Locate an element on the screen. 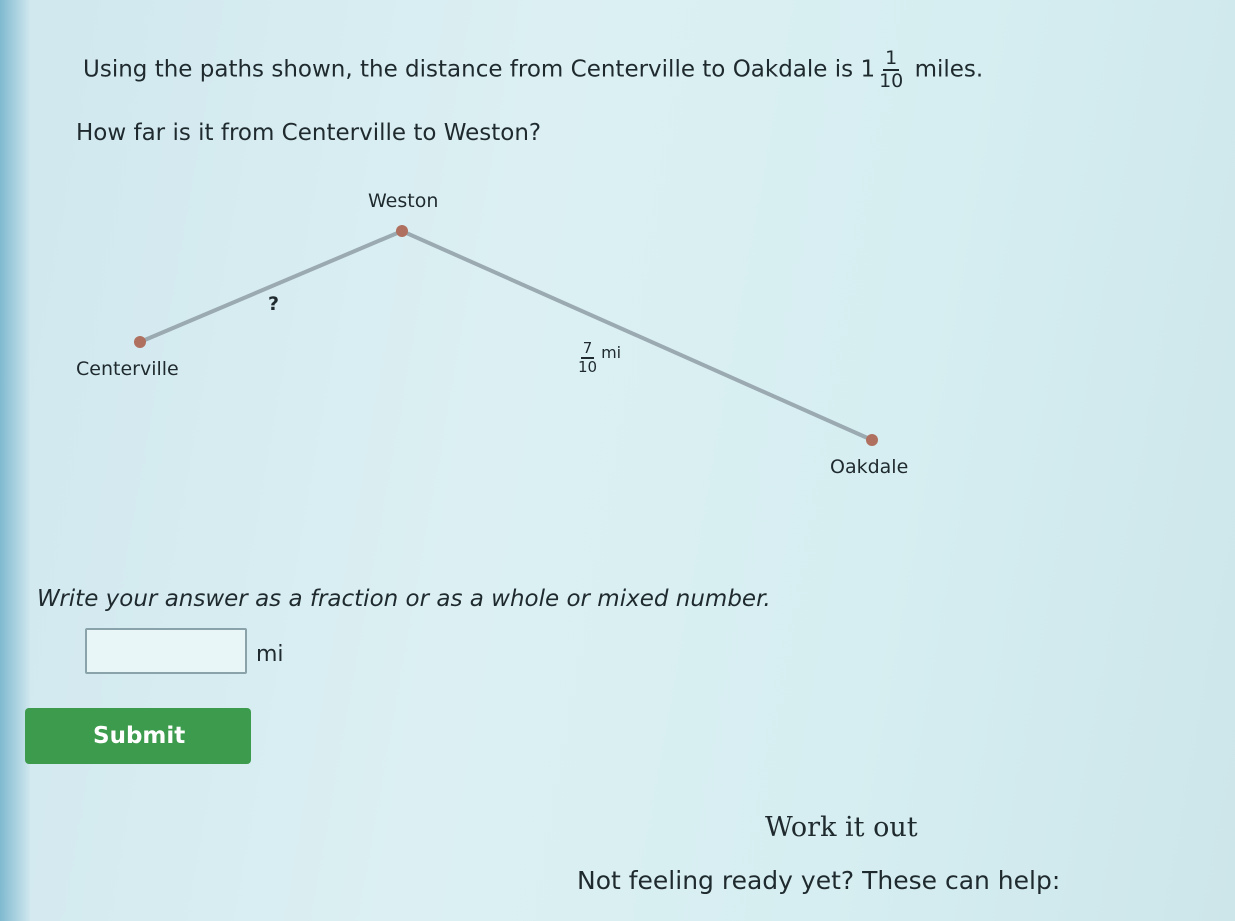  edge-label: 7 10 mi is located at coordinates (597, 357).